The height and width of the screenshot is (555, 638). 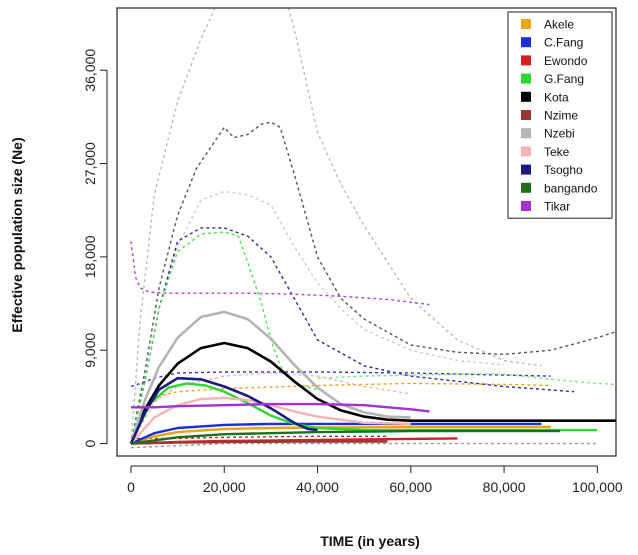 I want to click on y-axis: 0 9,000 18,000 27,000 36,000, so click(x=95, y=248).